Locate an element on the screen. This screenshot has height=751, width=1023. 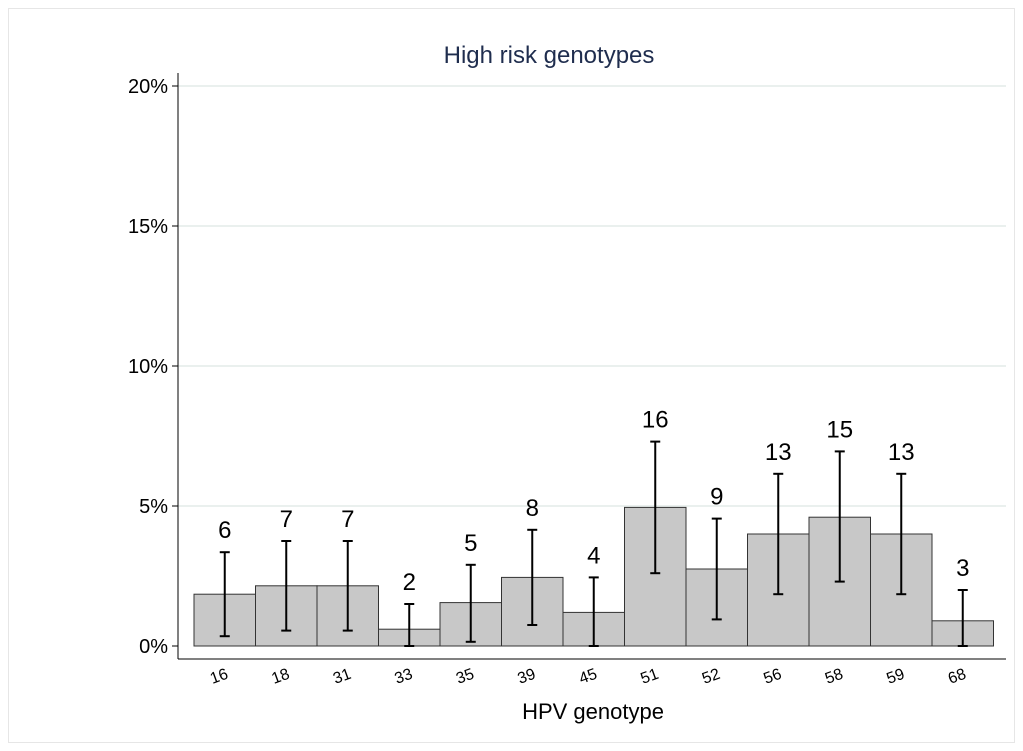
x-tick-label: 56 is located at coordinates (772, 677).